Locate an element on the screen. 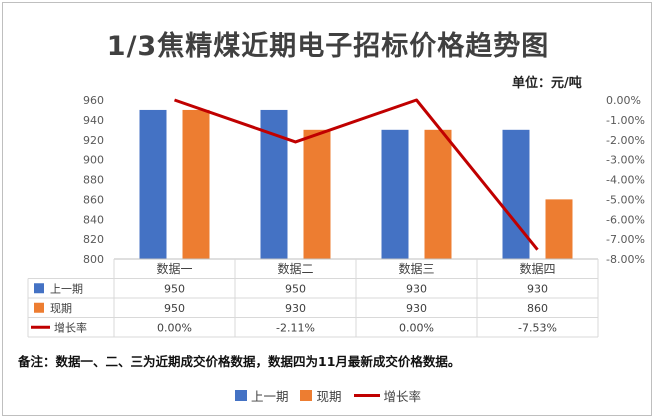 This screenshot has height=420, width=656. table-value: -7.53% is located at coordinates (537, 327).